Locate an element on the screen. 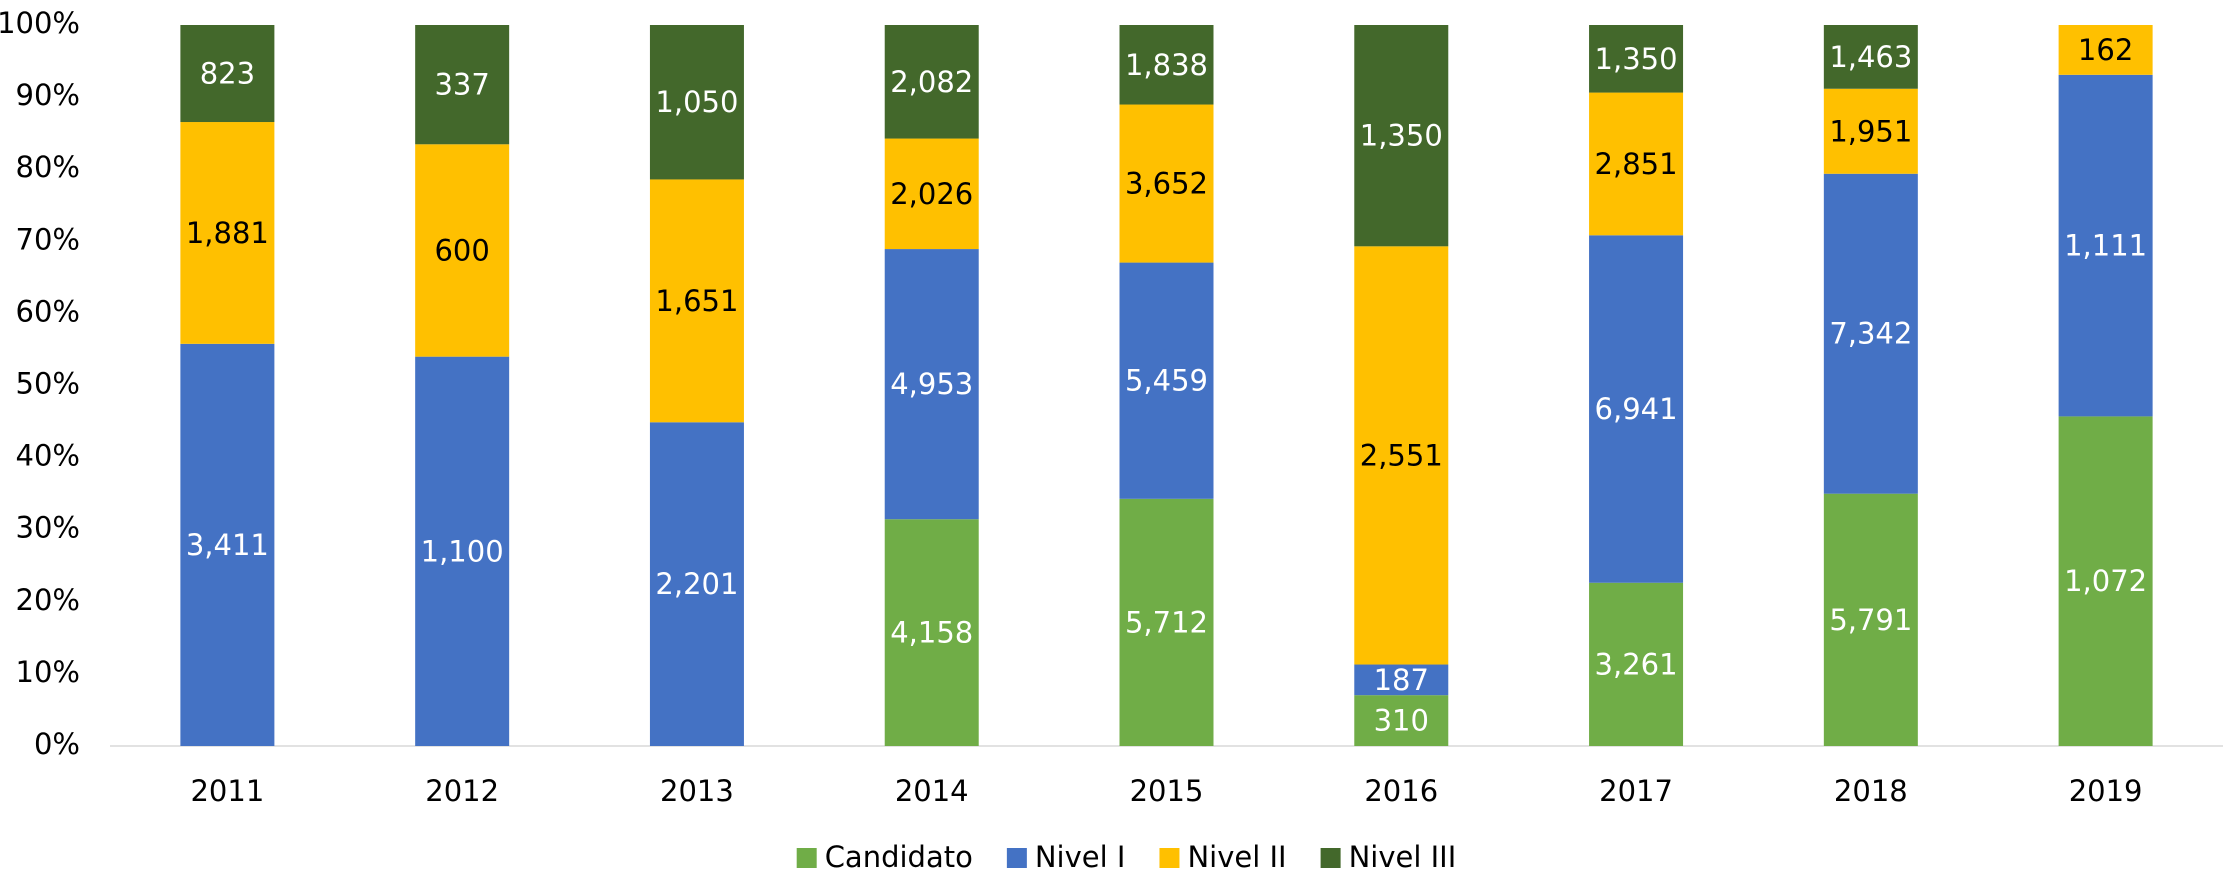 This screenshot has height=872, width=2223. data-label: 310 is located at coordinates (1401, 721).